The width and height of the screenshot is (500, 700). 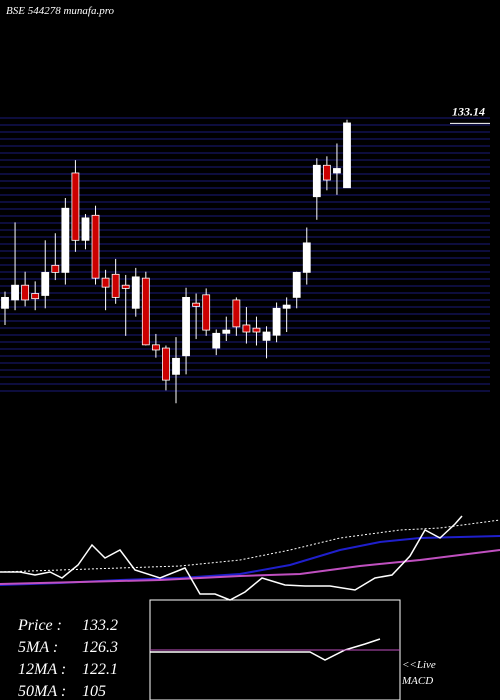 I want to click on chart-title: BSE 544278 munafa.pro, so click(x=60, y=11).